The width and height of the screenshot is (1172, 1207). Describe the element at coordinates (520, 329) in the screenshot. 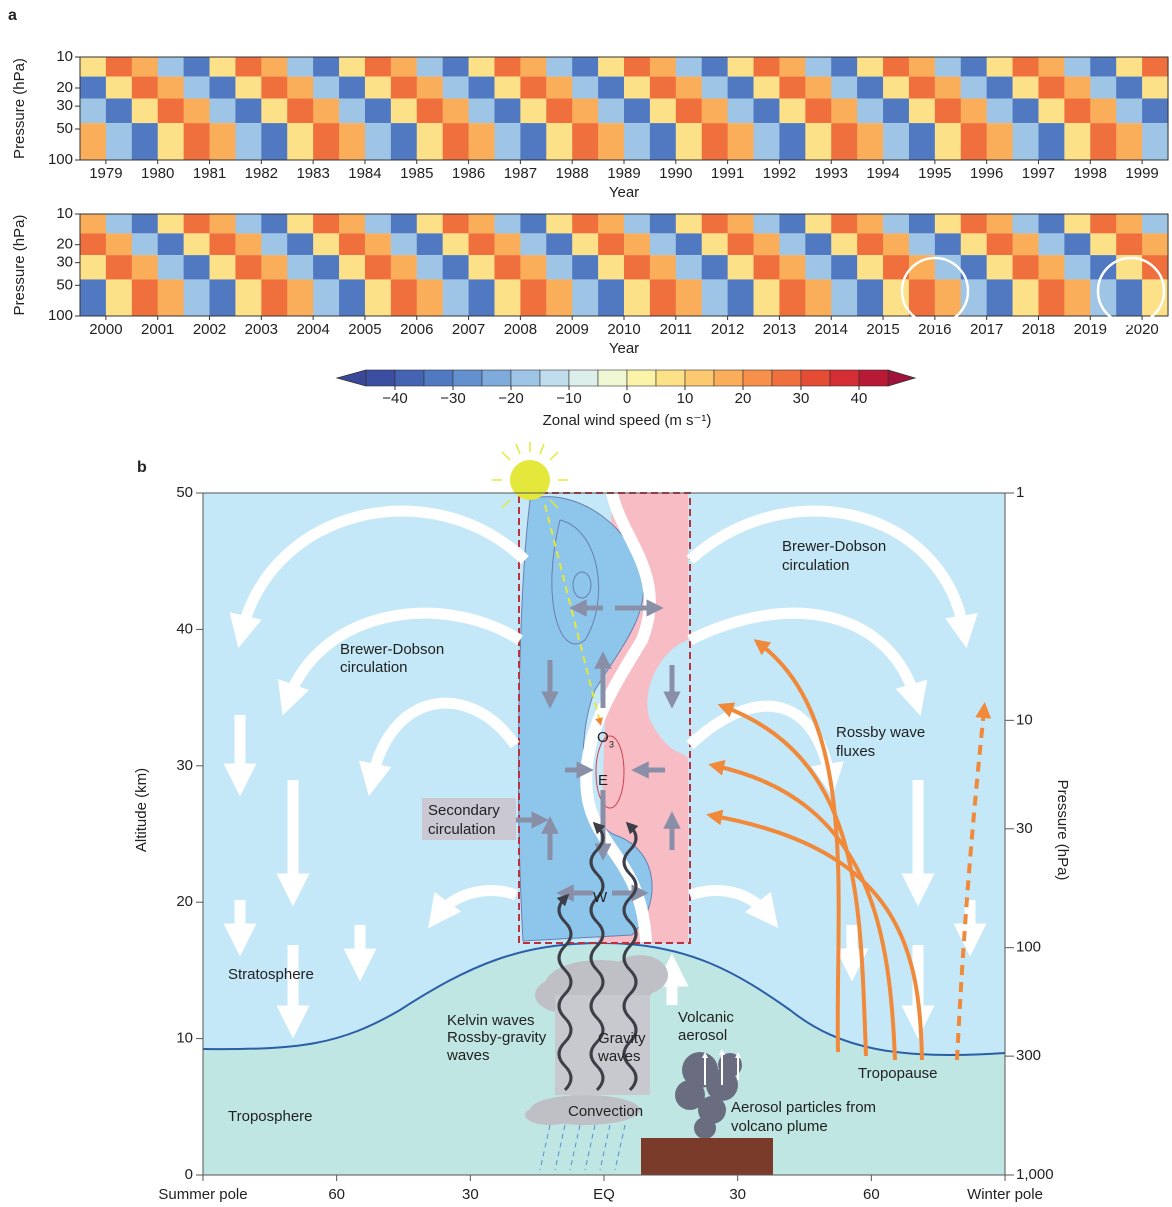

I see `x-tick-label: 2008` at that location.